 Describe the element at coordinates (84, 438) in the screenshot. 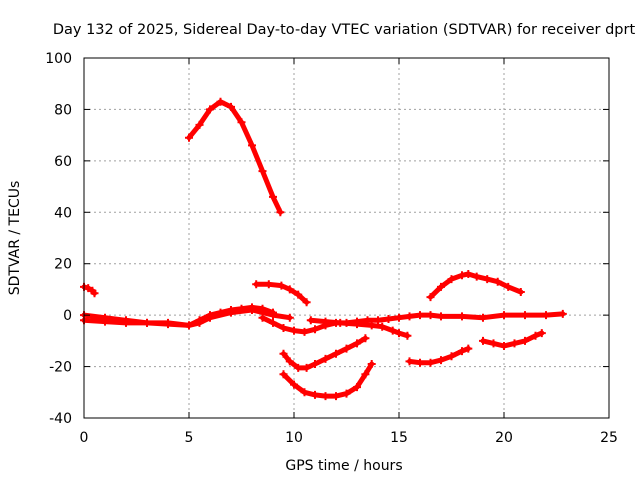

I see `x-tick-label: 0` at that location.